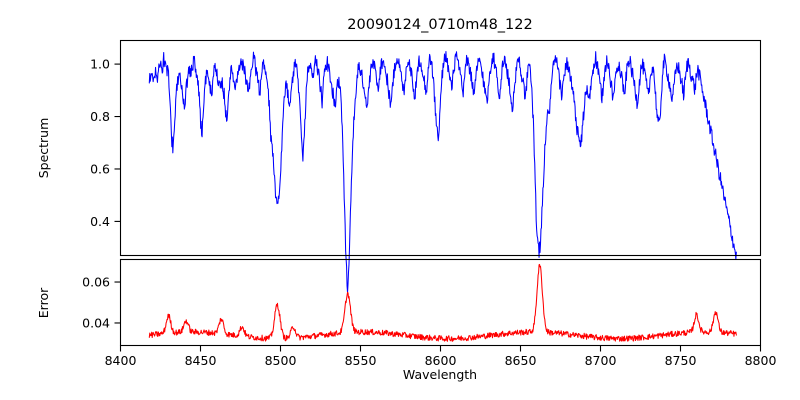 This screenshot has width=800, height=400. Describe the element at coordinates (100, 64) in the screenshot. I see `spectrum-y-tick-label: 1.0` at that location.